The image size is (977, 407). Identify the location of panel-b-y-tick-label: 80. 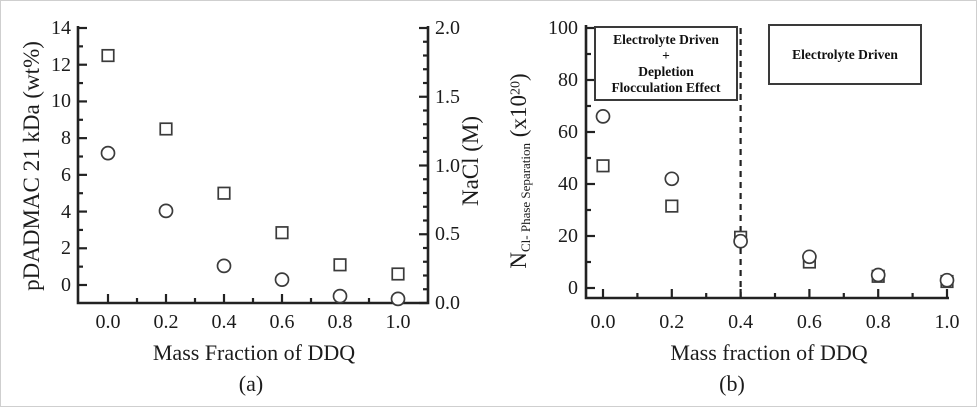
(568, 80).